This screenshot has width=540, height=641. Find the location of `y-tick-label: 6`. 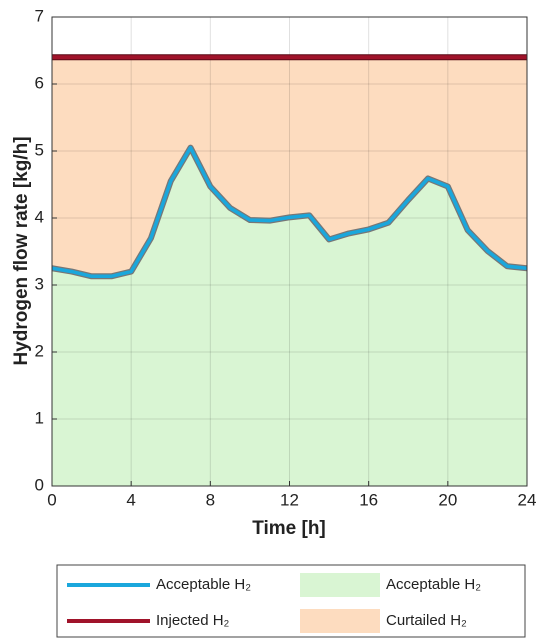

y-tick-label: 6 is located at coordinates (39, 82).